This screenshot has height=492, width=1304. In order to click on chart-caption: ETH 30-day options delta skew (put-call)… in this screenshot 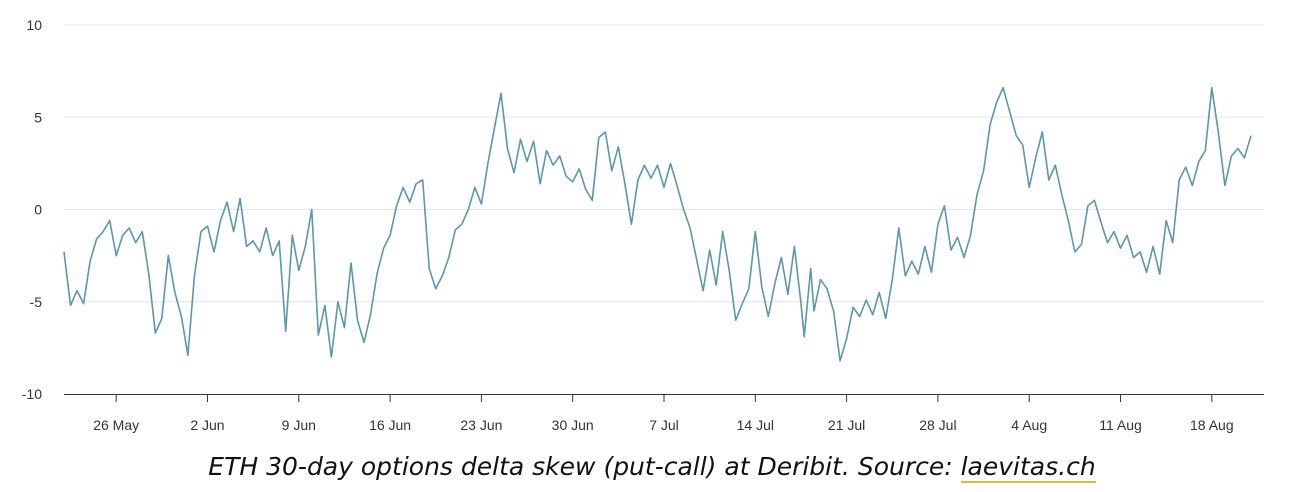, I will do `click(652, 467)`.